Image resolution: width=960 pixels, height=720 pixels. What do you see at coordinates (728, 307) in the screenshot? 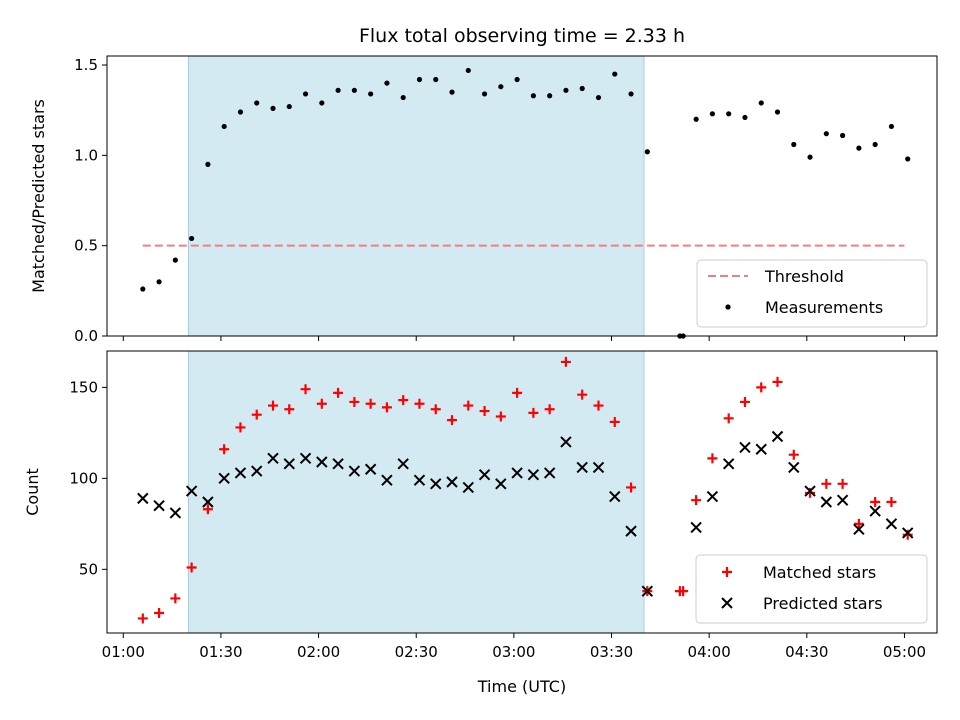
I see `legend-measurement-swatch` at bounding box center [728, 307].